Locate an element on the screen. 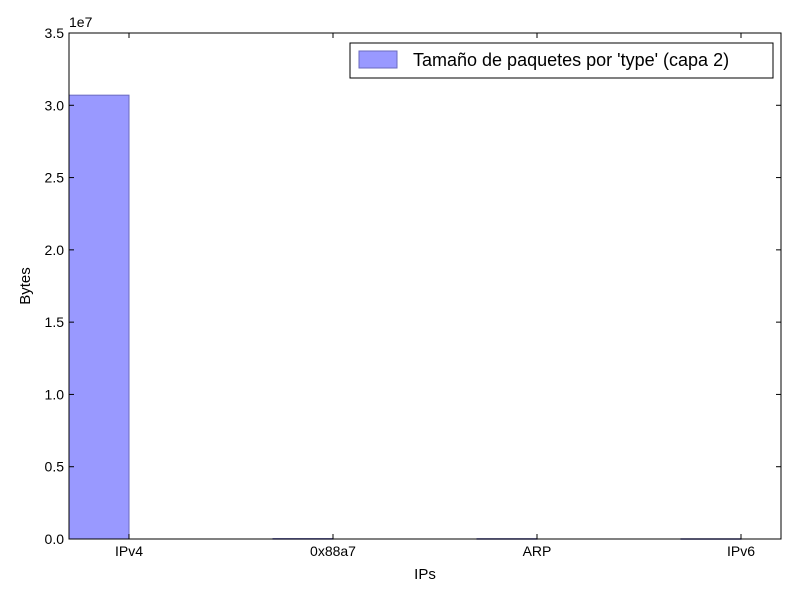 Image resolution: width=800 pixels, height=605 pixels. legend: Tamaño de paquetes por 'type' (capa 2) is located at coordinates (561, 60).